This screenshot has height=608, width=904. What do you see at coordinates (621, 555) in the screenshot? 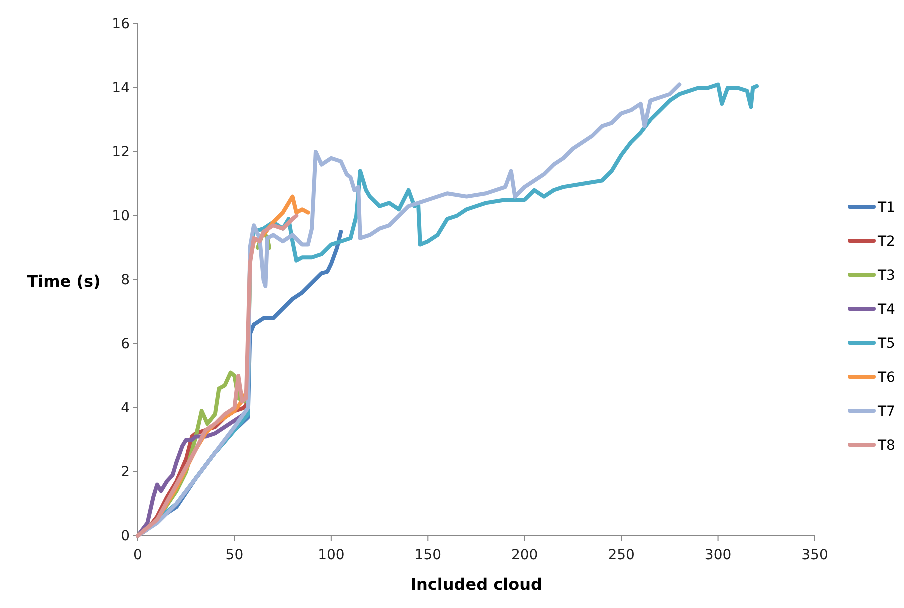
I see `x-tick-label: 250` at bounding box center [621, 555].